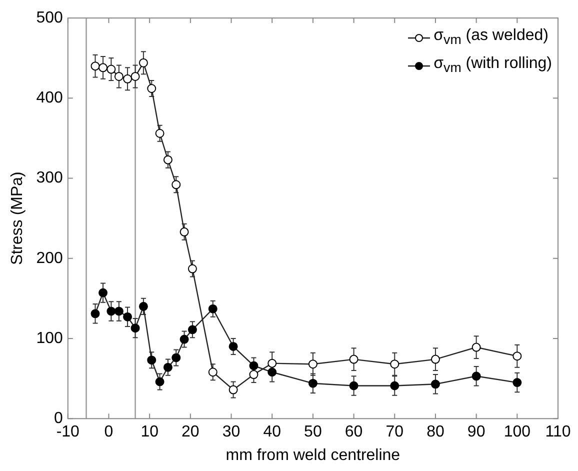 This screenshot has height=471, width=578. Describe the element at coordinates (558, 432) in the screenshot. I see `x-tick-label: 110` at that location.